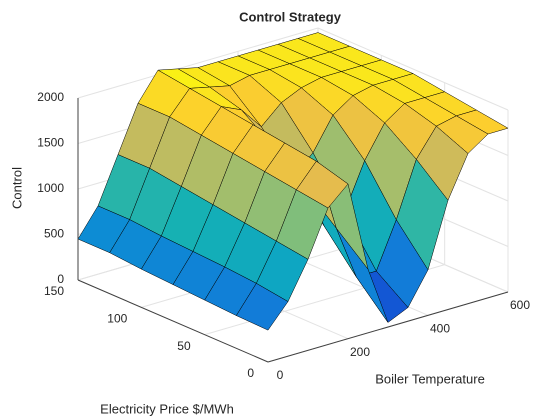  What do you see at coordinates (430, 378) in the screenshot?
I see `x-axis-label: Boiler Temperature` at bounding box center [430, 378].